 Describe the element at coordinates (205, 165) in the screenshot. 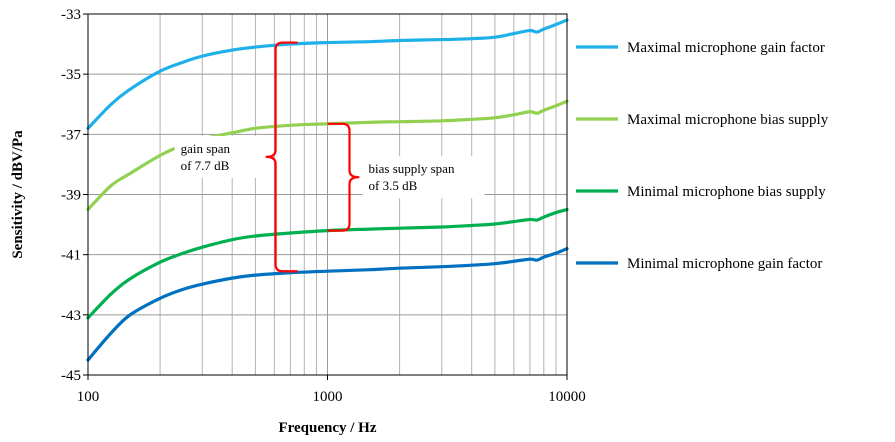

I see `annotation-text: of 7.7 dB` at that location.